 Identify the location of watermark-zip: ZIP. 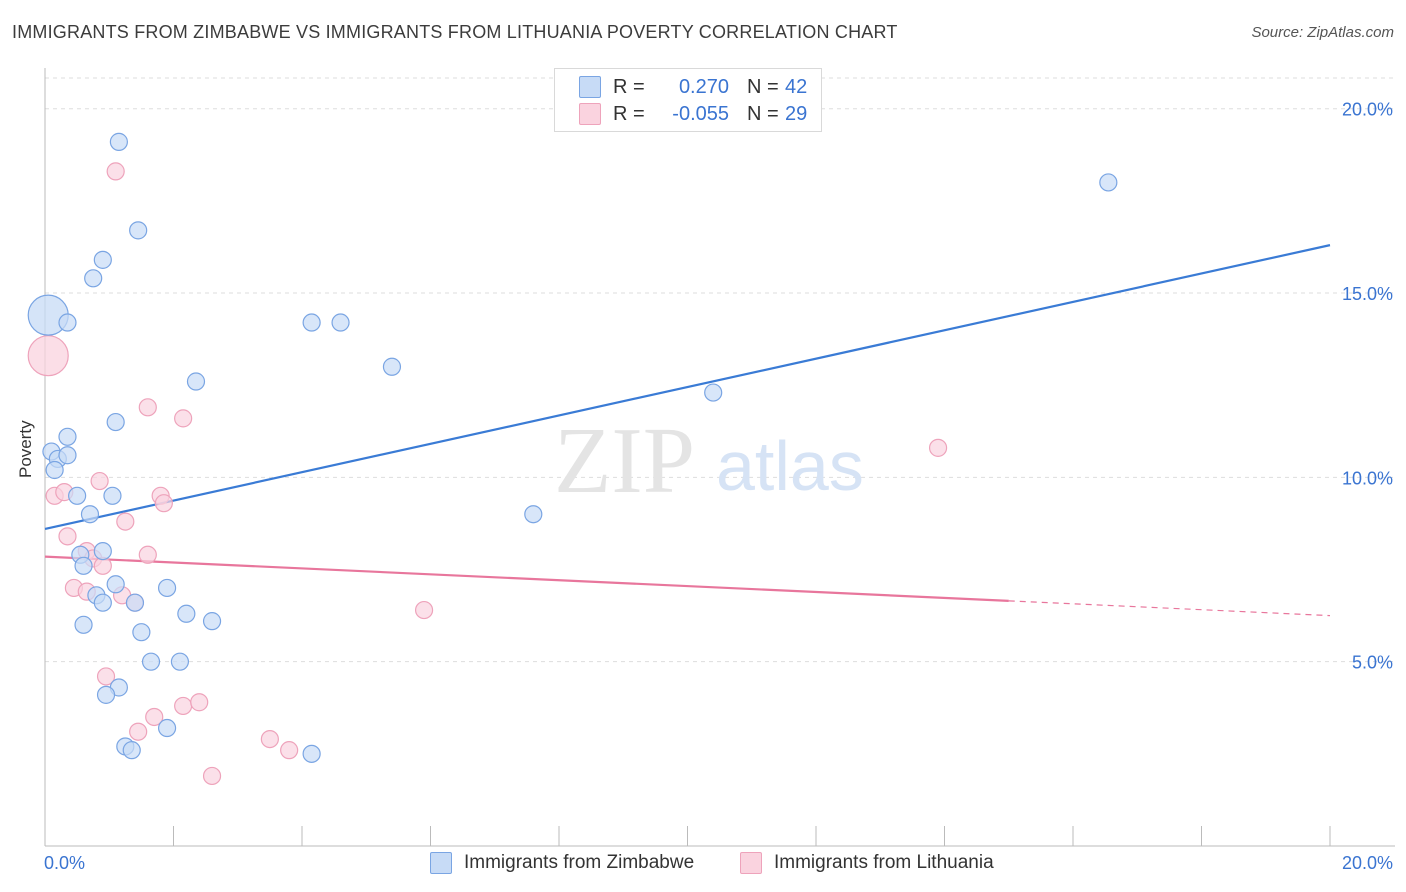
(624, 461).